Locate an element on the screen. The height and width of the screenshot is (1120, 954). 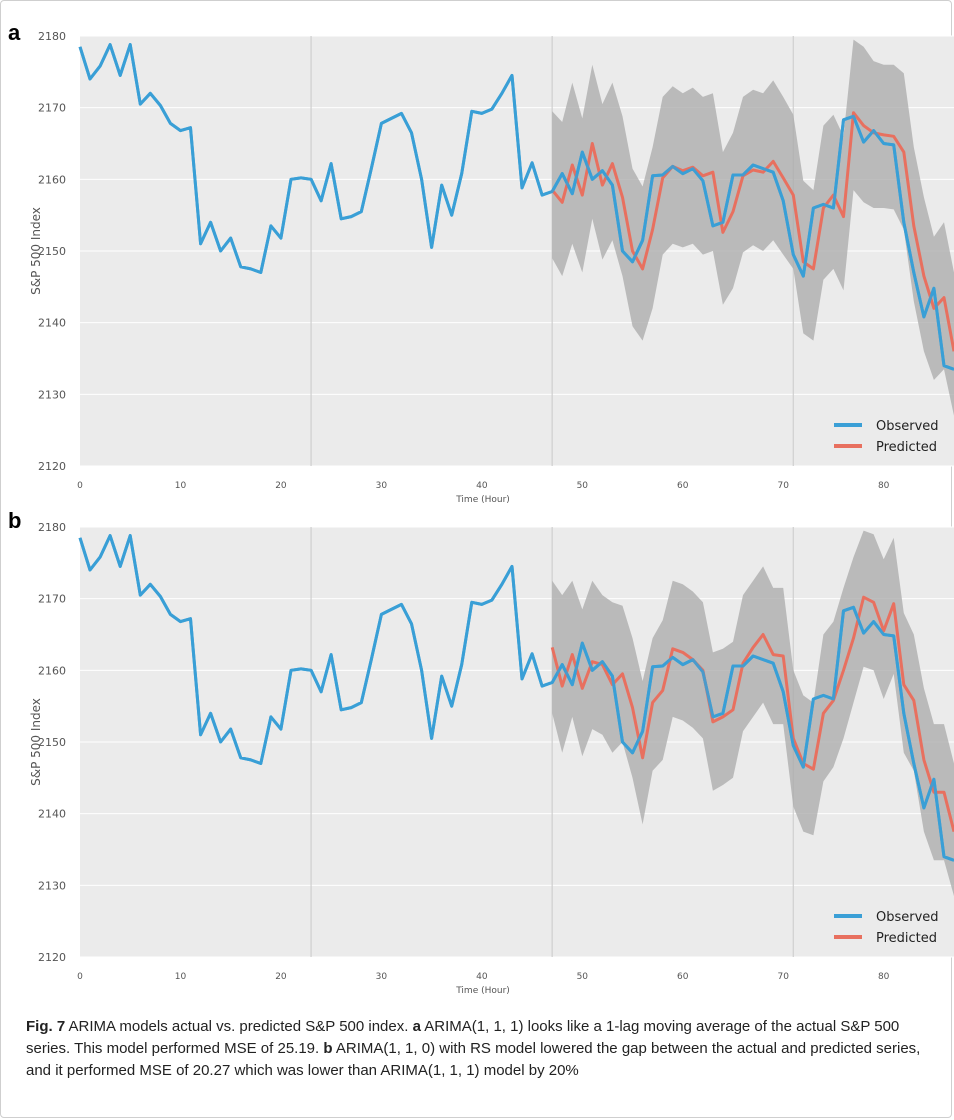
panel-b-xtick-label: 40 is located at coordinates (482, 977).